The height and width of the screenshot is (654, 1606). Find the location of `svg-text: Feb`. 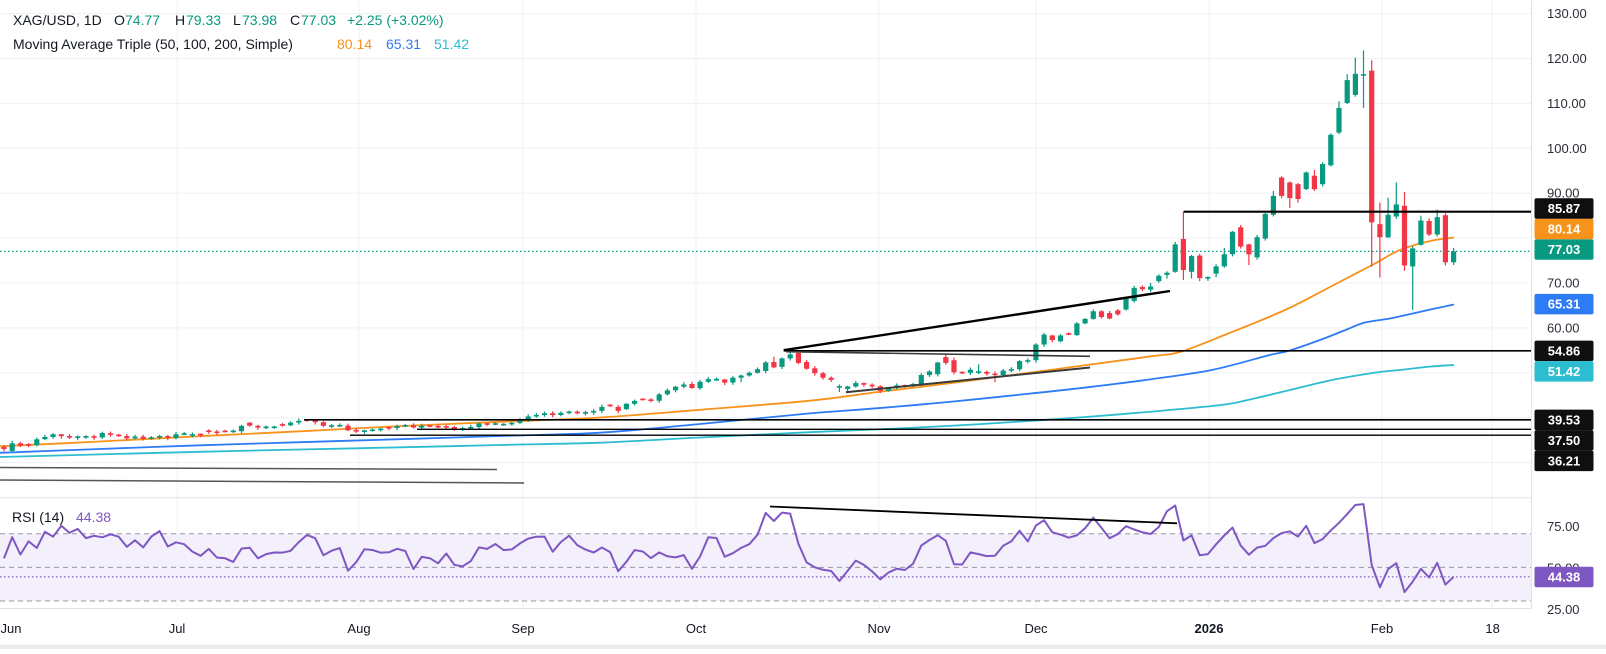

svg-text: Feb is located at coordinates (1382, 628).